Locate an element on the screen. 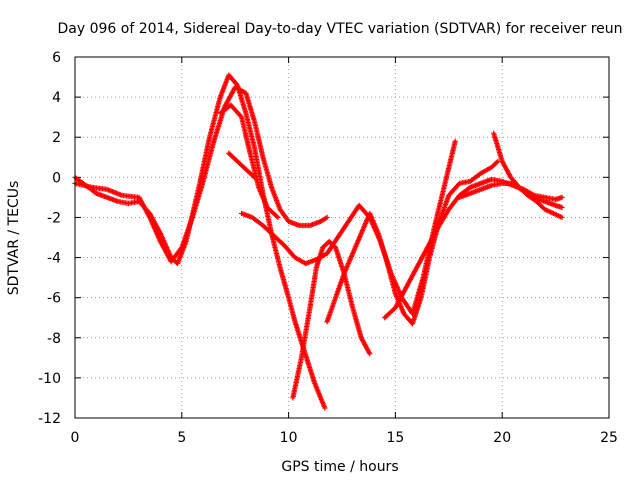  x-tick-label: 20 is located at coordinates (502, 438).